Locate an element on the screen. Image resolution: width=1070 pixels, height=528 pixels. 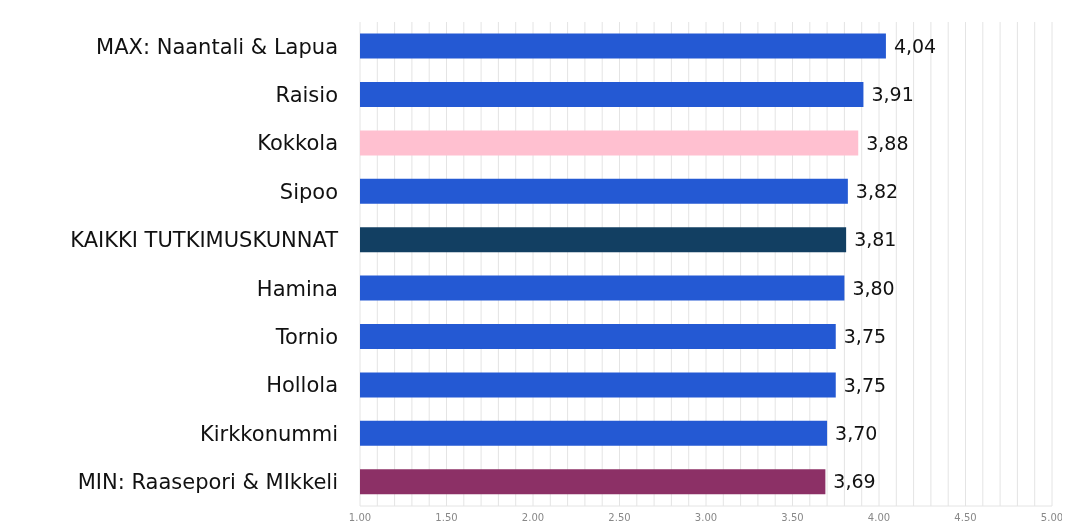
x-tick-label: 2.50 is located at coordinates (619, 518).